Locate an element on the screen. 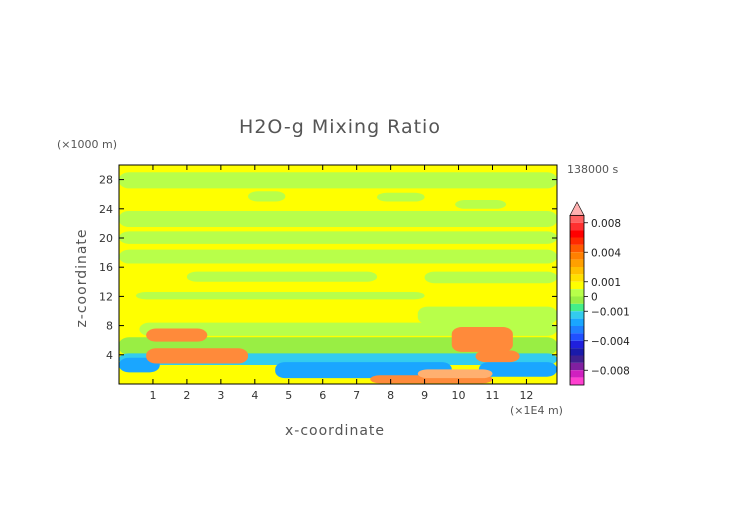 This screenshot has height=532, width=752. x-axis-title: x-coordinate is located at coordinates (335, 431).